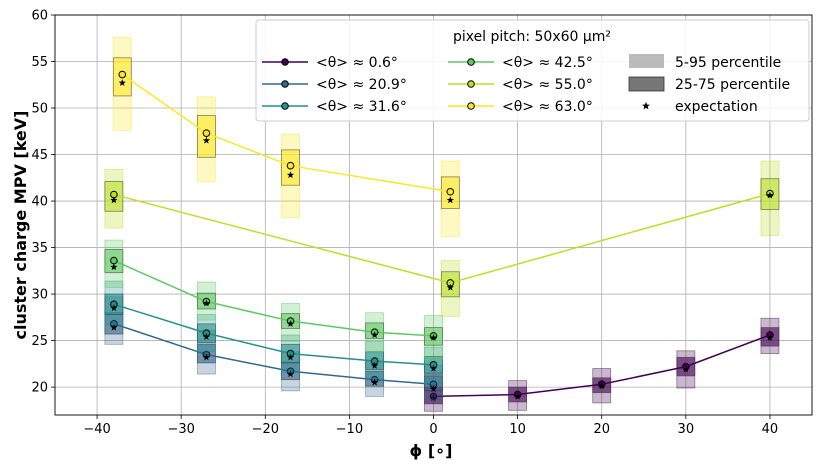 This screenshot has width=830, height=471. What do you see at coordinates (547, 107) in the screenshot?
I see `legend-label: <θ> ≈ 63.0°` at bounding box center [547, 107].